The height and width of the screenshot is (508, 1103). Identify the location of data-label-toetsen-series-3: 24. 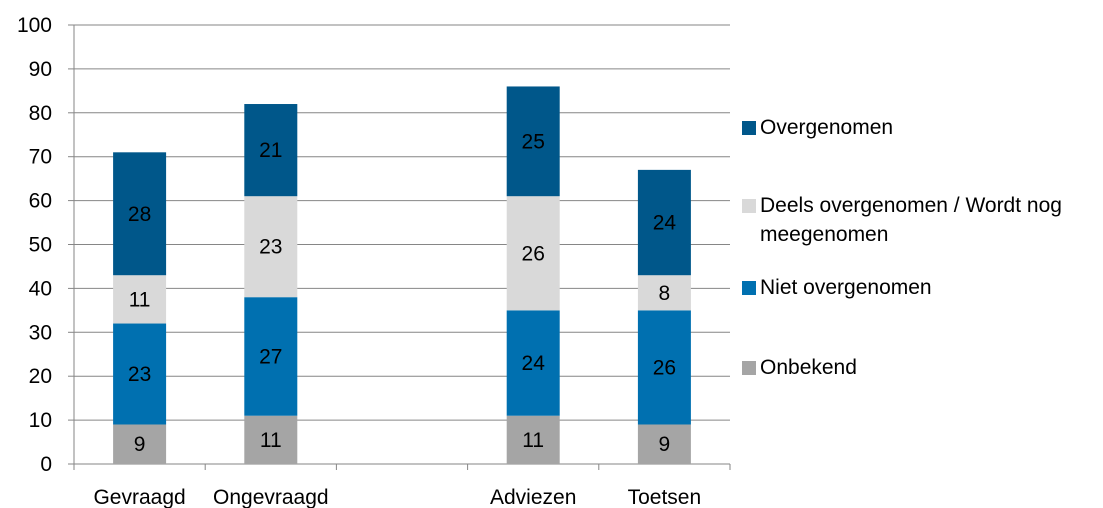
(665, 223).